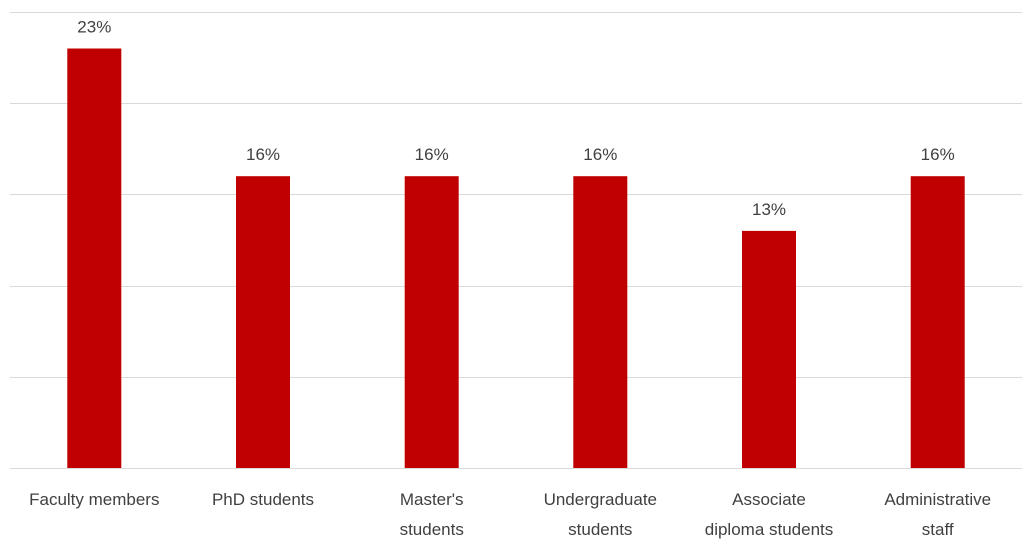 The width and height of the screenshot is (1028, 541). What do you see at coordinates (937, 514) in the screenshot?
I see `category-label: Administrative staff` at bounding box center [937, 514].